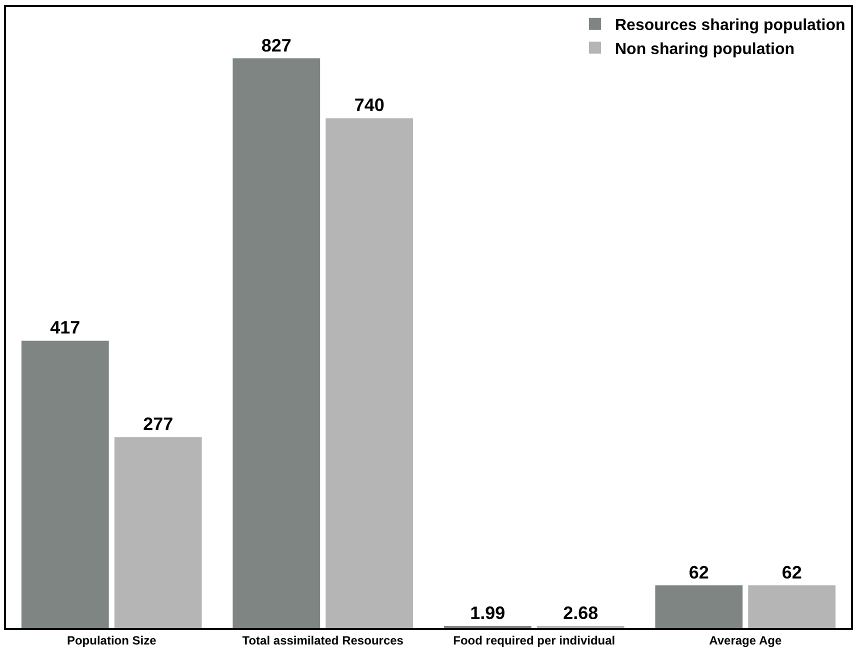 The image size is (858, 652). Describe the element at coordinates (111, 640) in the screenshot. I see `x-tick-label: Population Size` at that location.